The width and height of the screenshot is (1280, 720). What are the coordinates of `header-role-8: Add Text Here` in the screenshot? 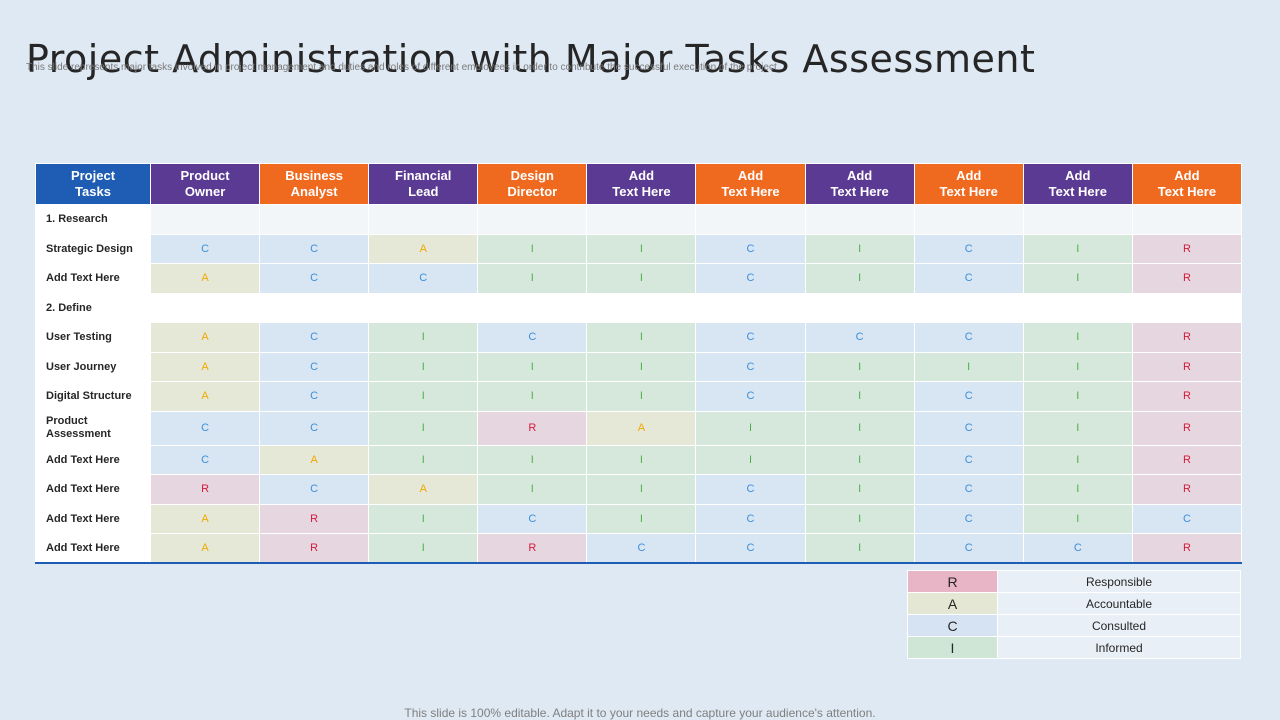 It's located at (968, 184).